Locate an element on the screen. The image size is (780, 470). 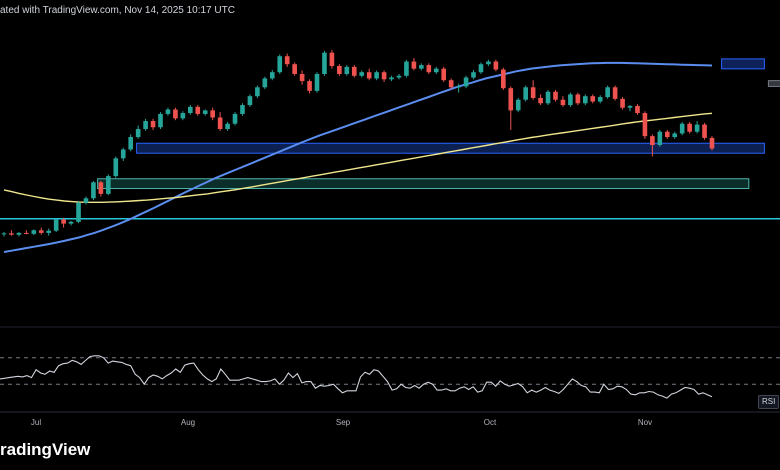
time-axis: Jul Aug Sep Oct Nov is located at coordinates (341, 422).